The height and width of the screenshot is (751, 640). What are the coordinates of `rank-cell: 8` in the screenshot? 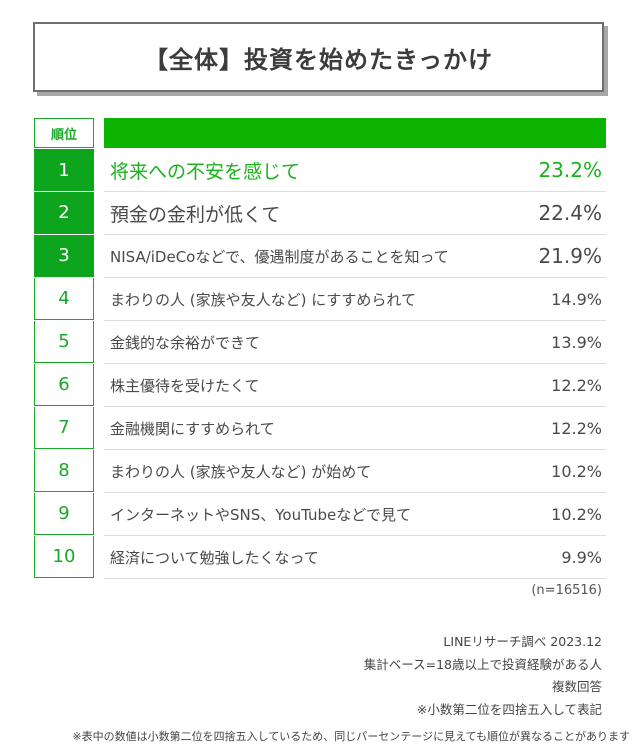 It's located at (64, 471).